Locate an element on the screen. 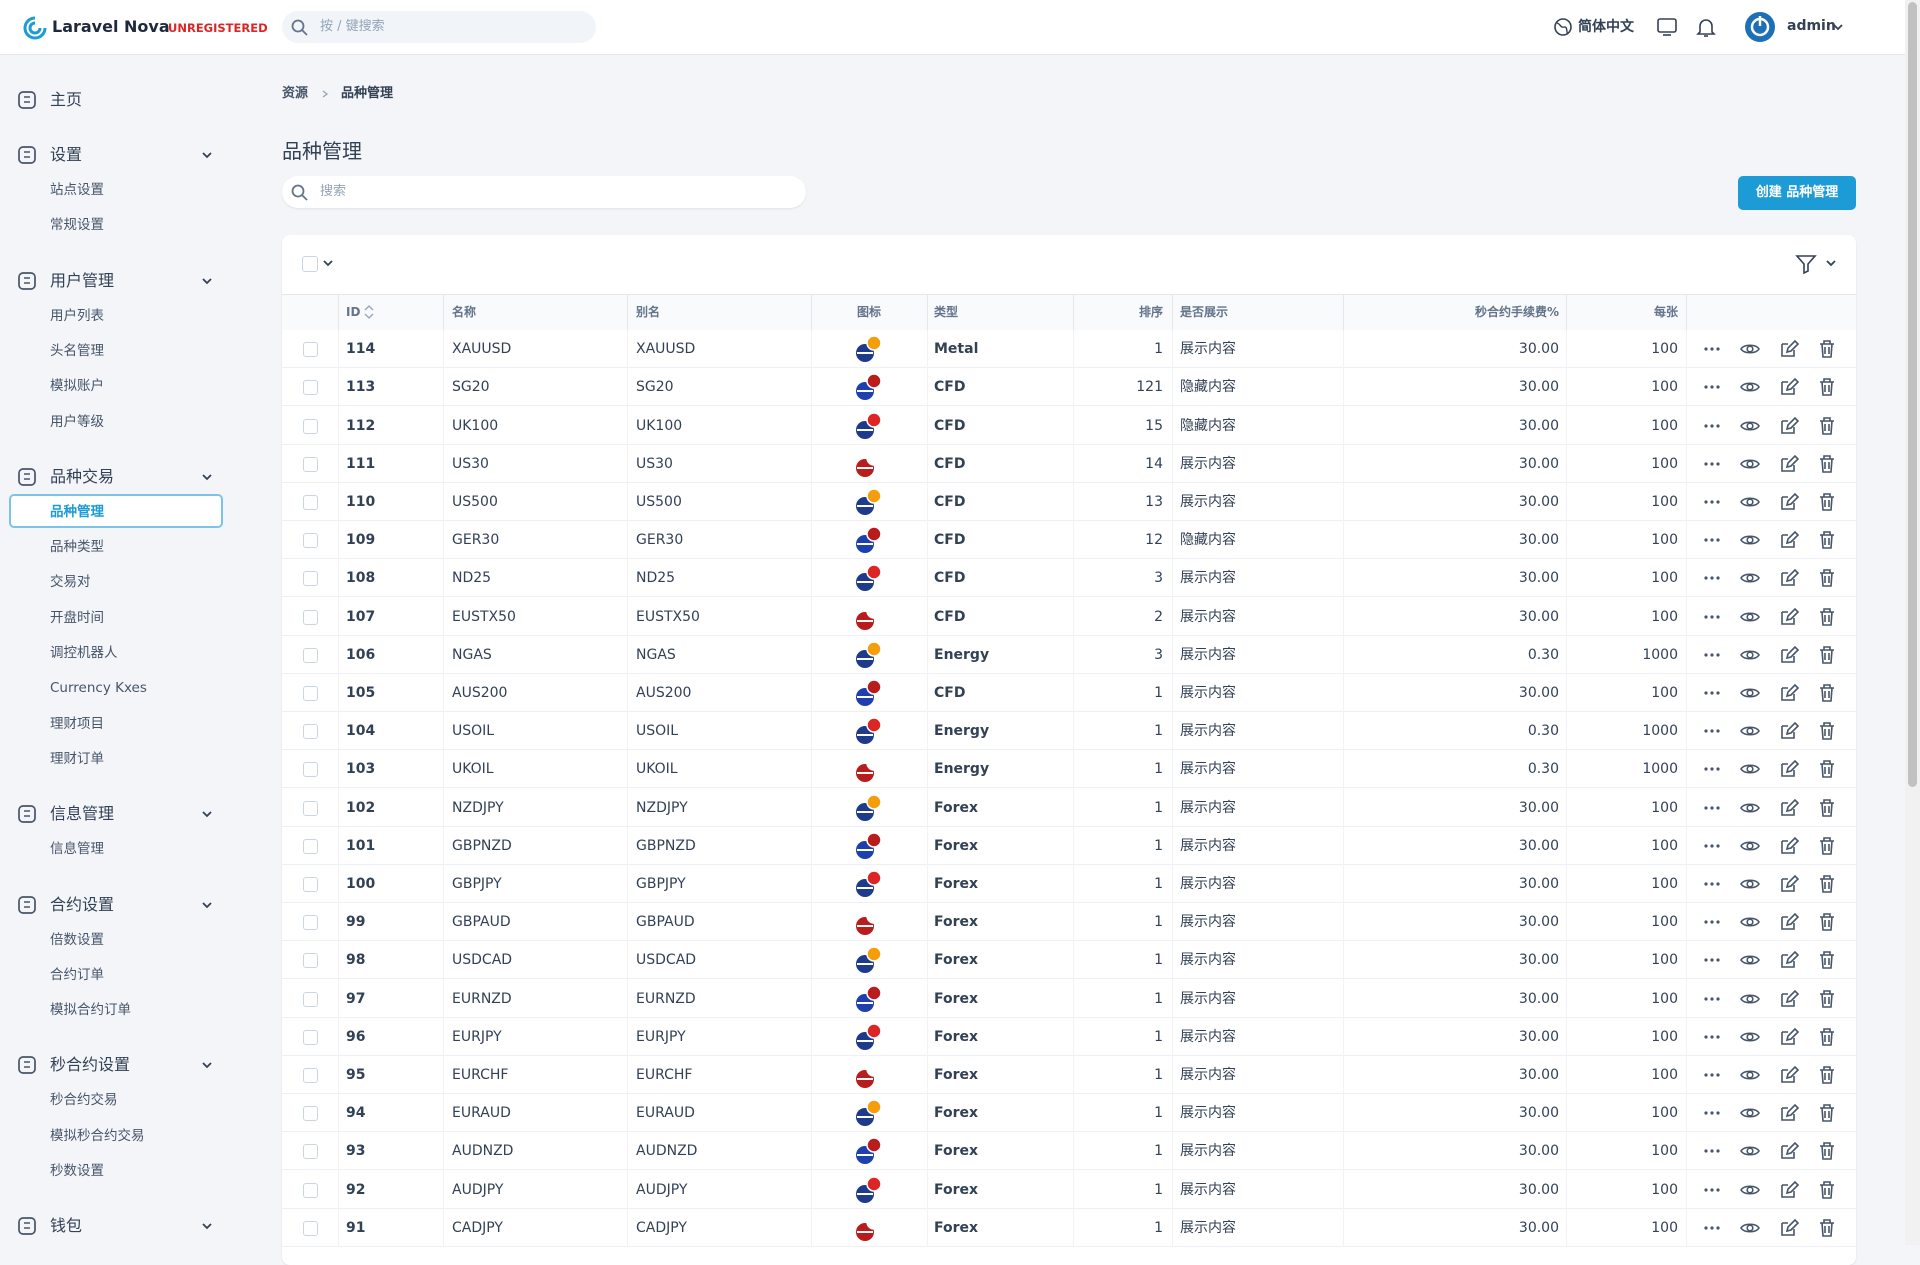 This screenshot has width=1920, height=1265. sidebar-item: 站点设置 is located at coordinates (77, 190).